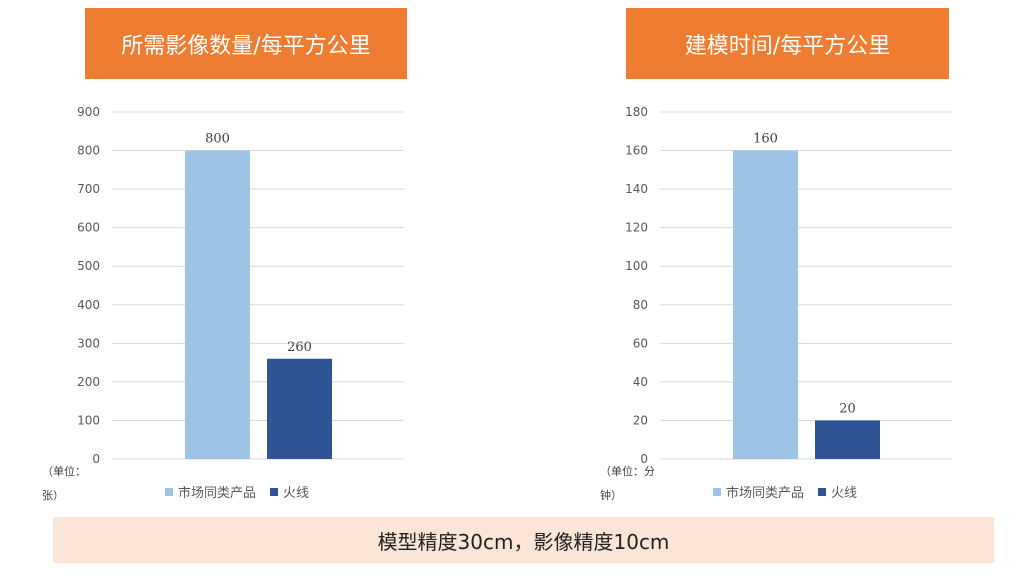 The image size is (1020, 572). What do you see at coordinates (88, 151) in the screenshot?
I see `images-y-tick-label: 800` at bounding box center [88, 151].